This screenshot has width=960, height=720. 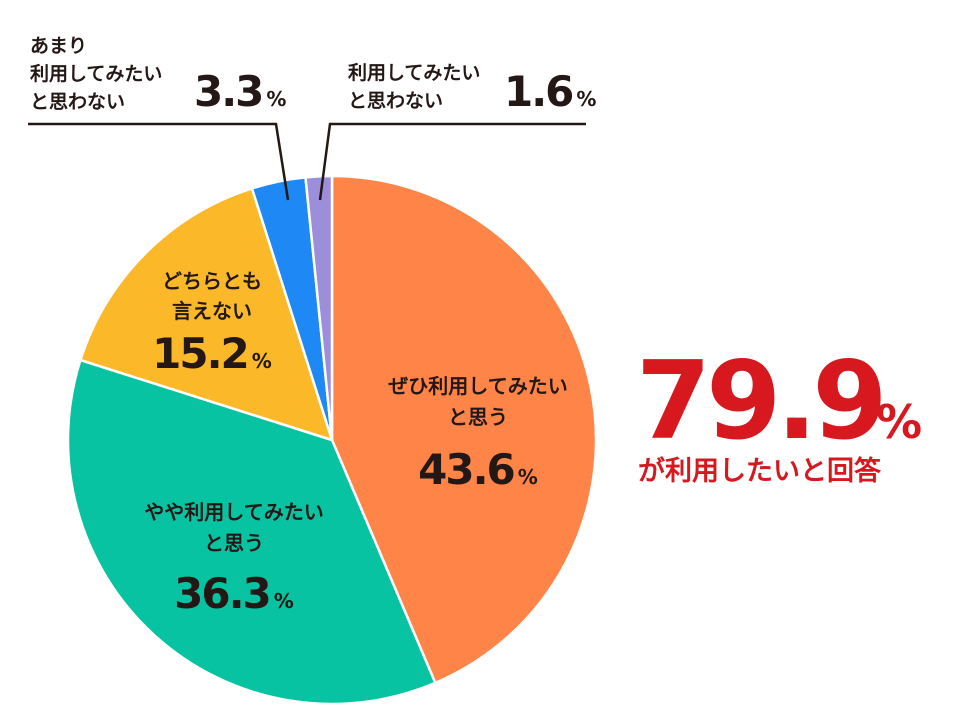 I want to click on slice-label-line: 言えない, so click(x=212, y=311).